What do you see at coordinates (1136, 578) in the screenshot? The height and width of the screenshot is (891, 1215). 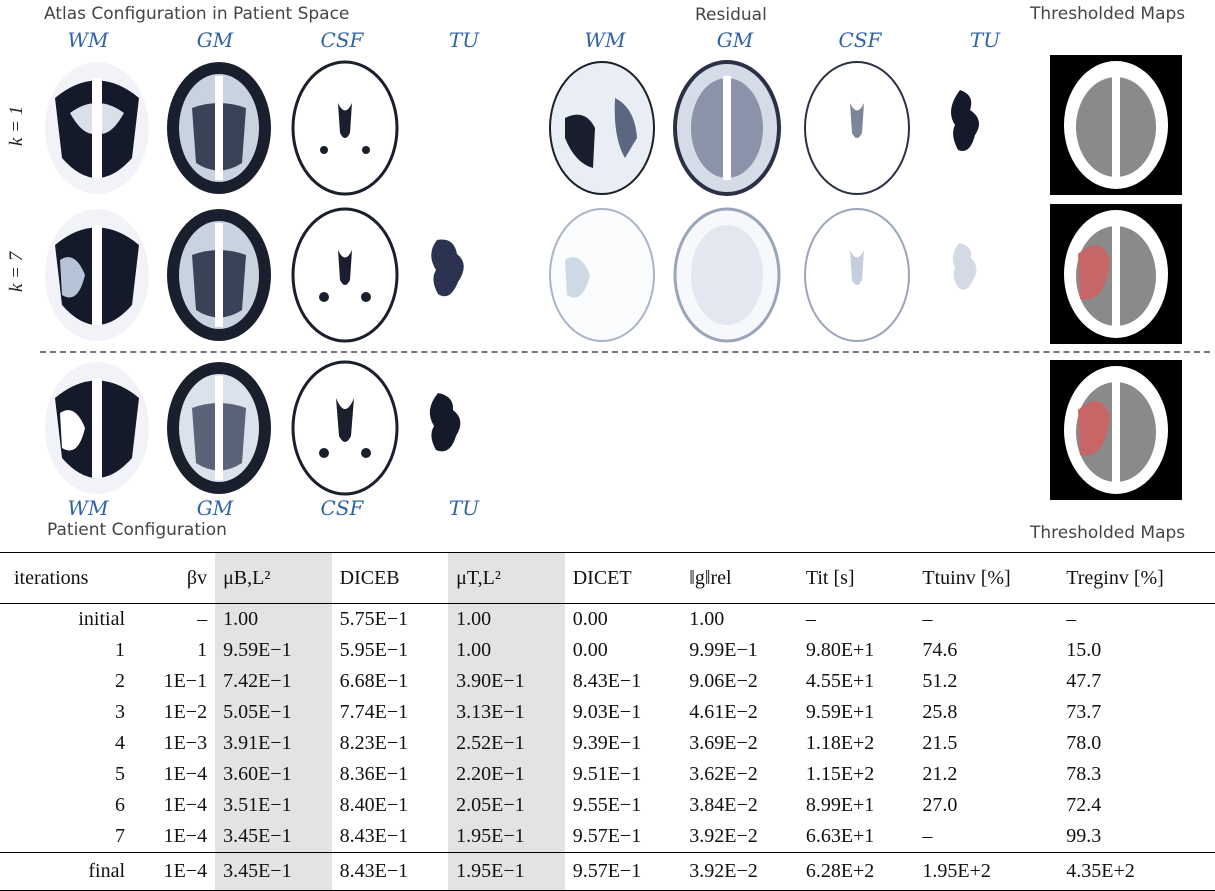 I see `header-t-reg-inv: Treginv [%]` at bounding box center [1136, 578].